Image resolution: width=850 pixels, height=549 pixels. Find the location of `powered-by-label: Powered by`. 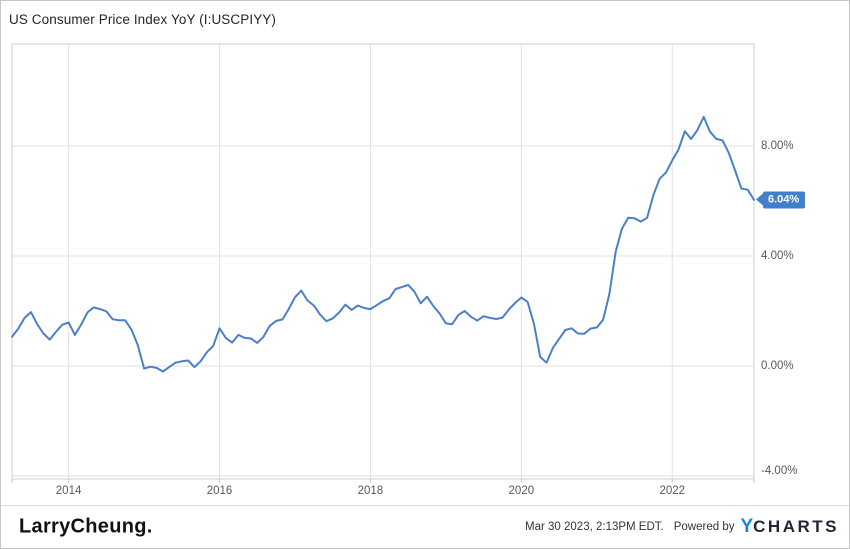

powered-by-label: Powered by is located at coordinates (704, 527).